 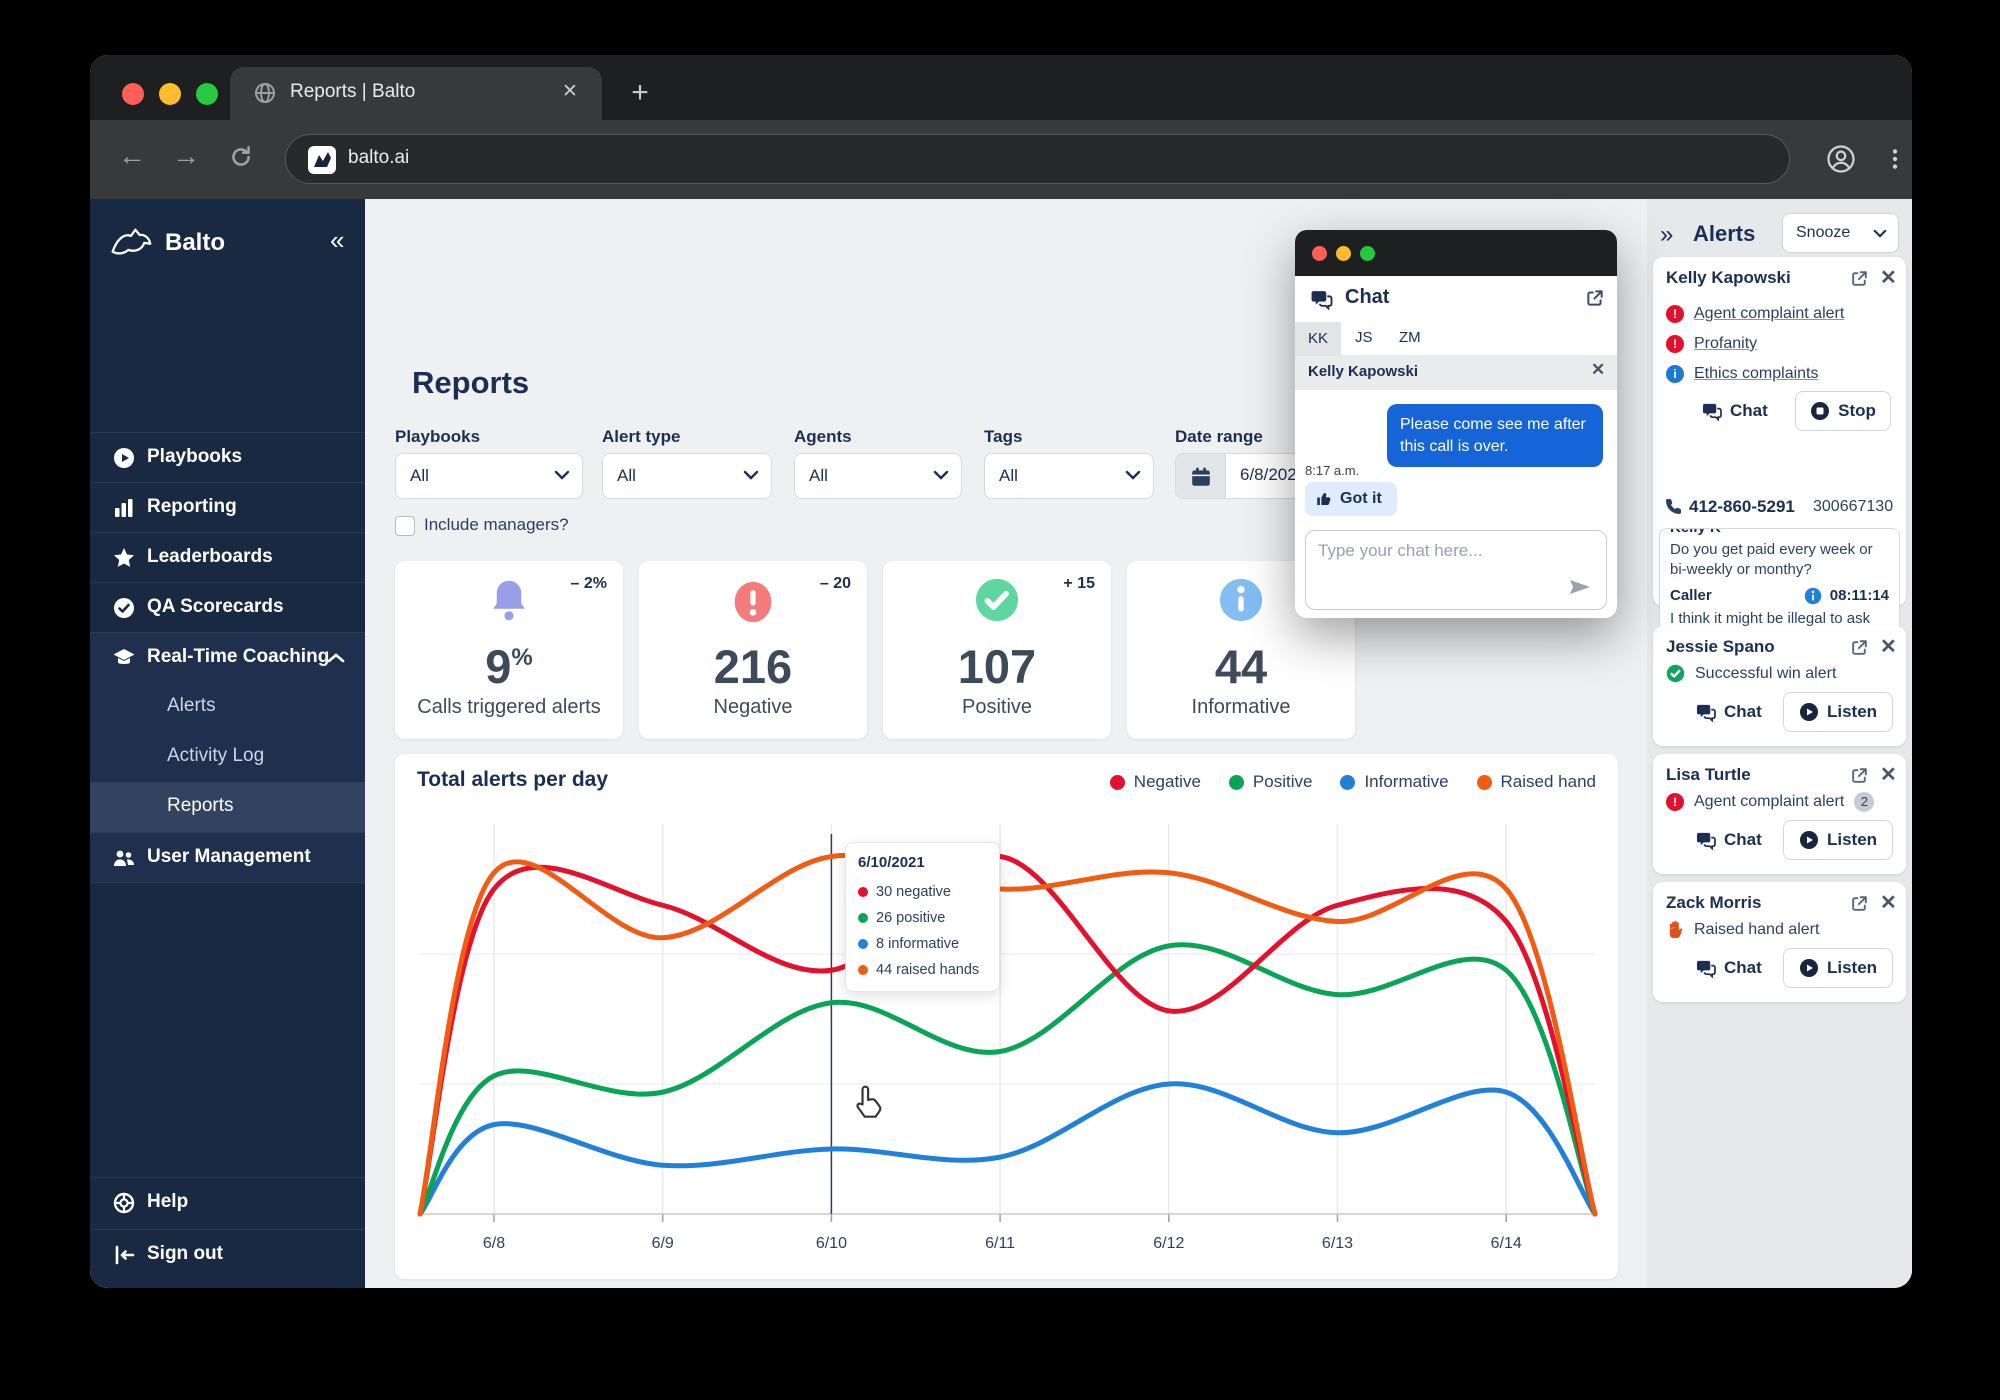 What do you see at coordinates (471, 382) in the screenshot?
I see `page-title: Reports` at bounding box center [471, 382].